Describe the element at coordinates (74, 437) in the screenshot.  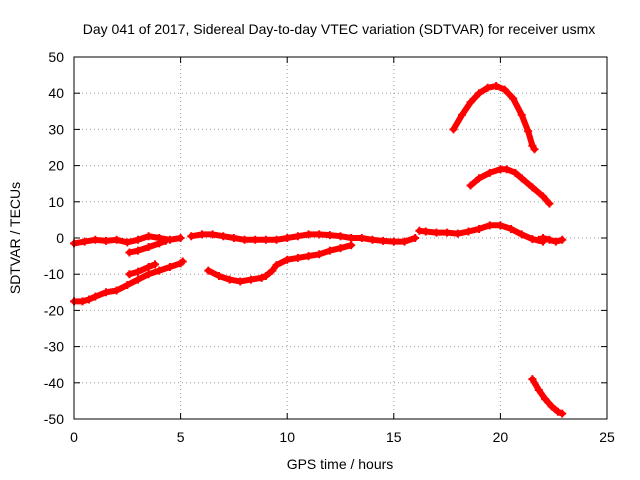
I see `x-tick-label: 0` at that location.